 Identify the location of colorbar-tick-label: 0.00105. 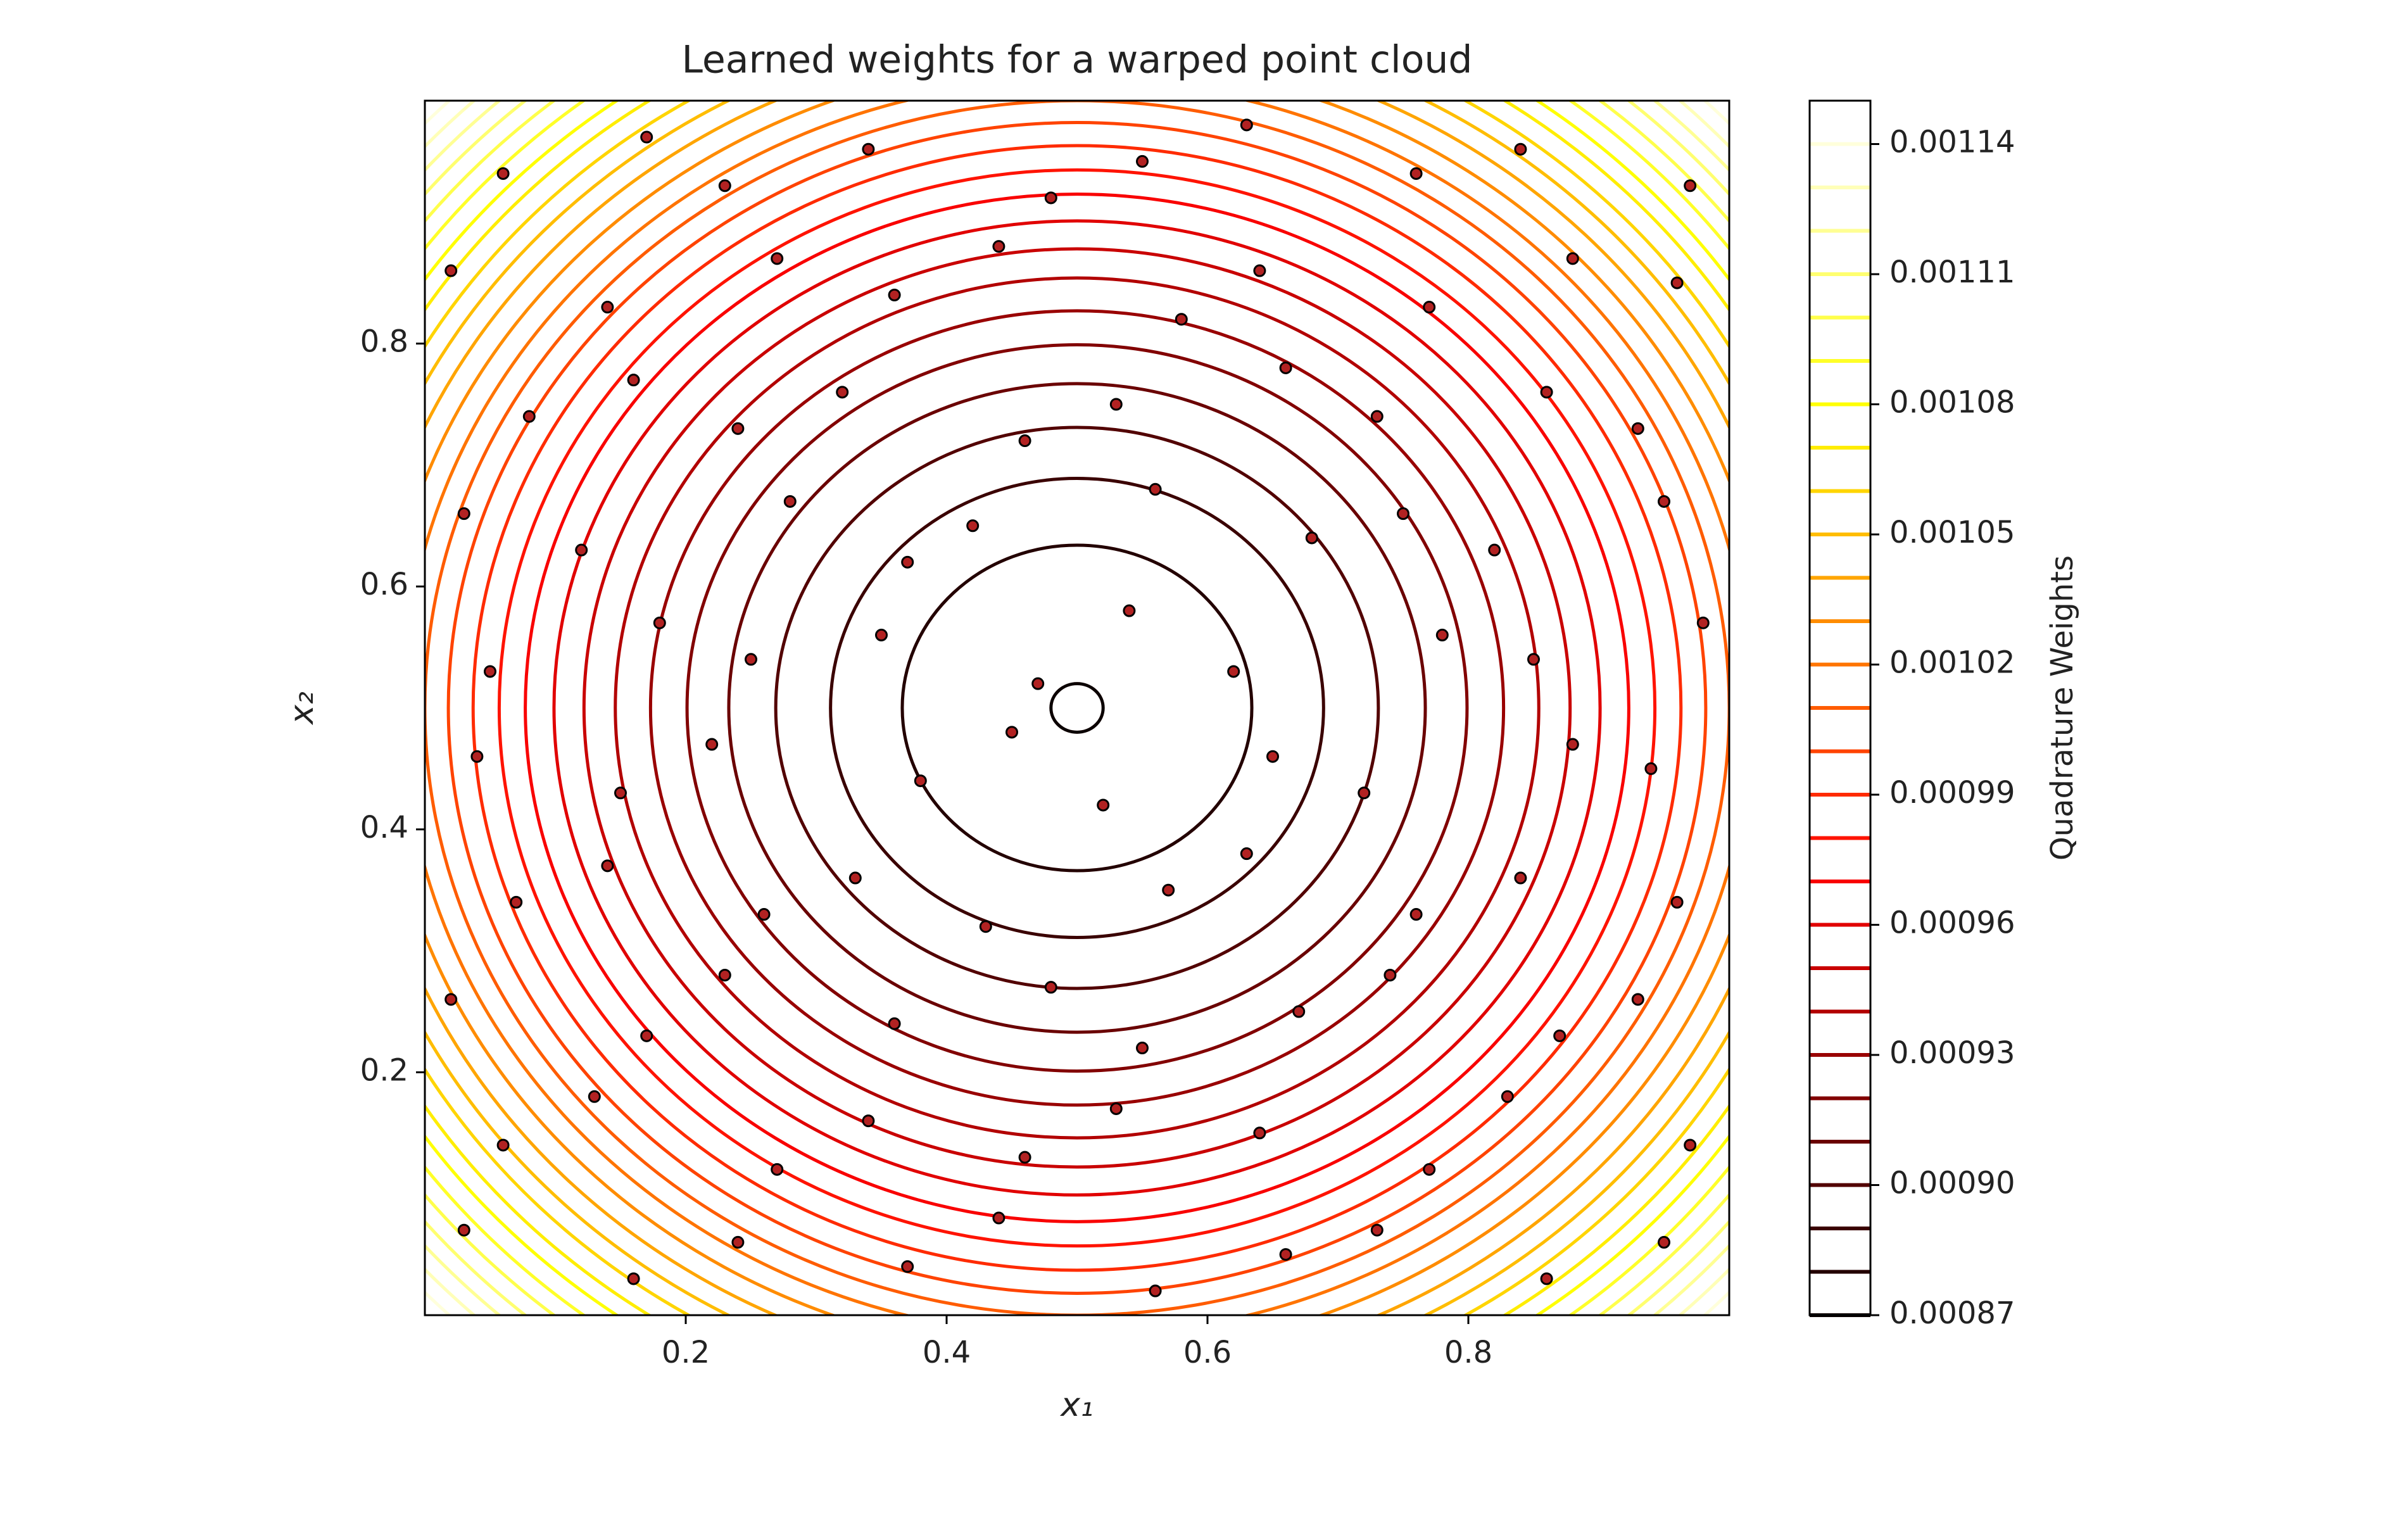
(1952, 532).